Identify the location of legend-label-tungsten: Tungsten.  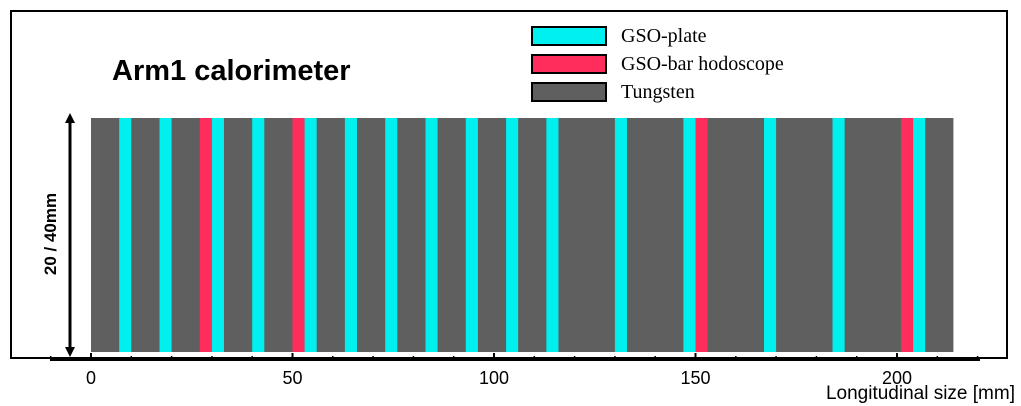
(658, 92).